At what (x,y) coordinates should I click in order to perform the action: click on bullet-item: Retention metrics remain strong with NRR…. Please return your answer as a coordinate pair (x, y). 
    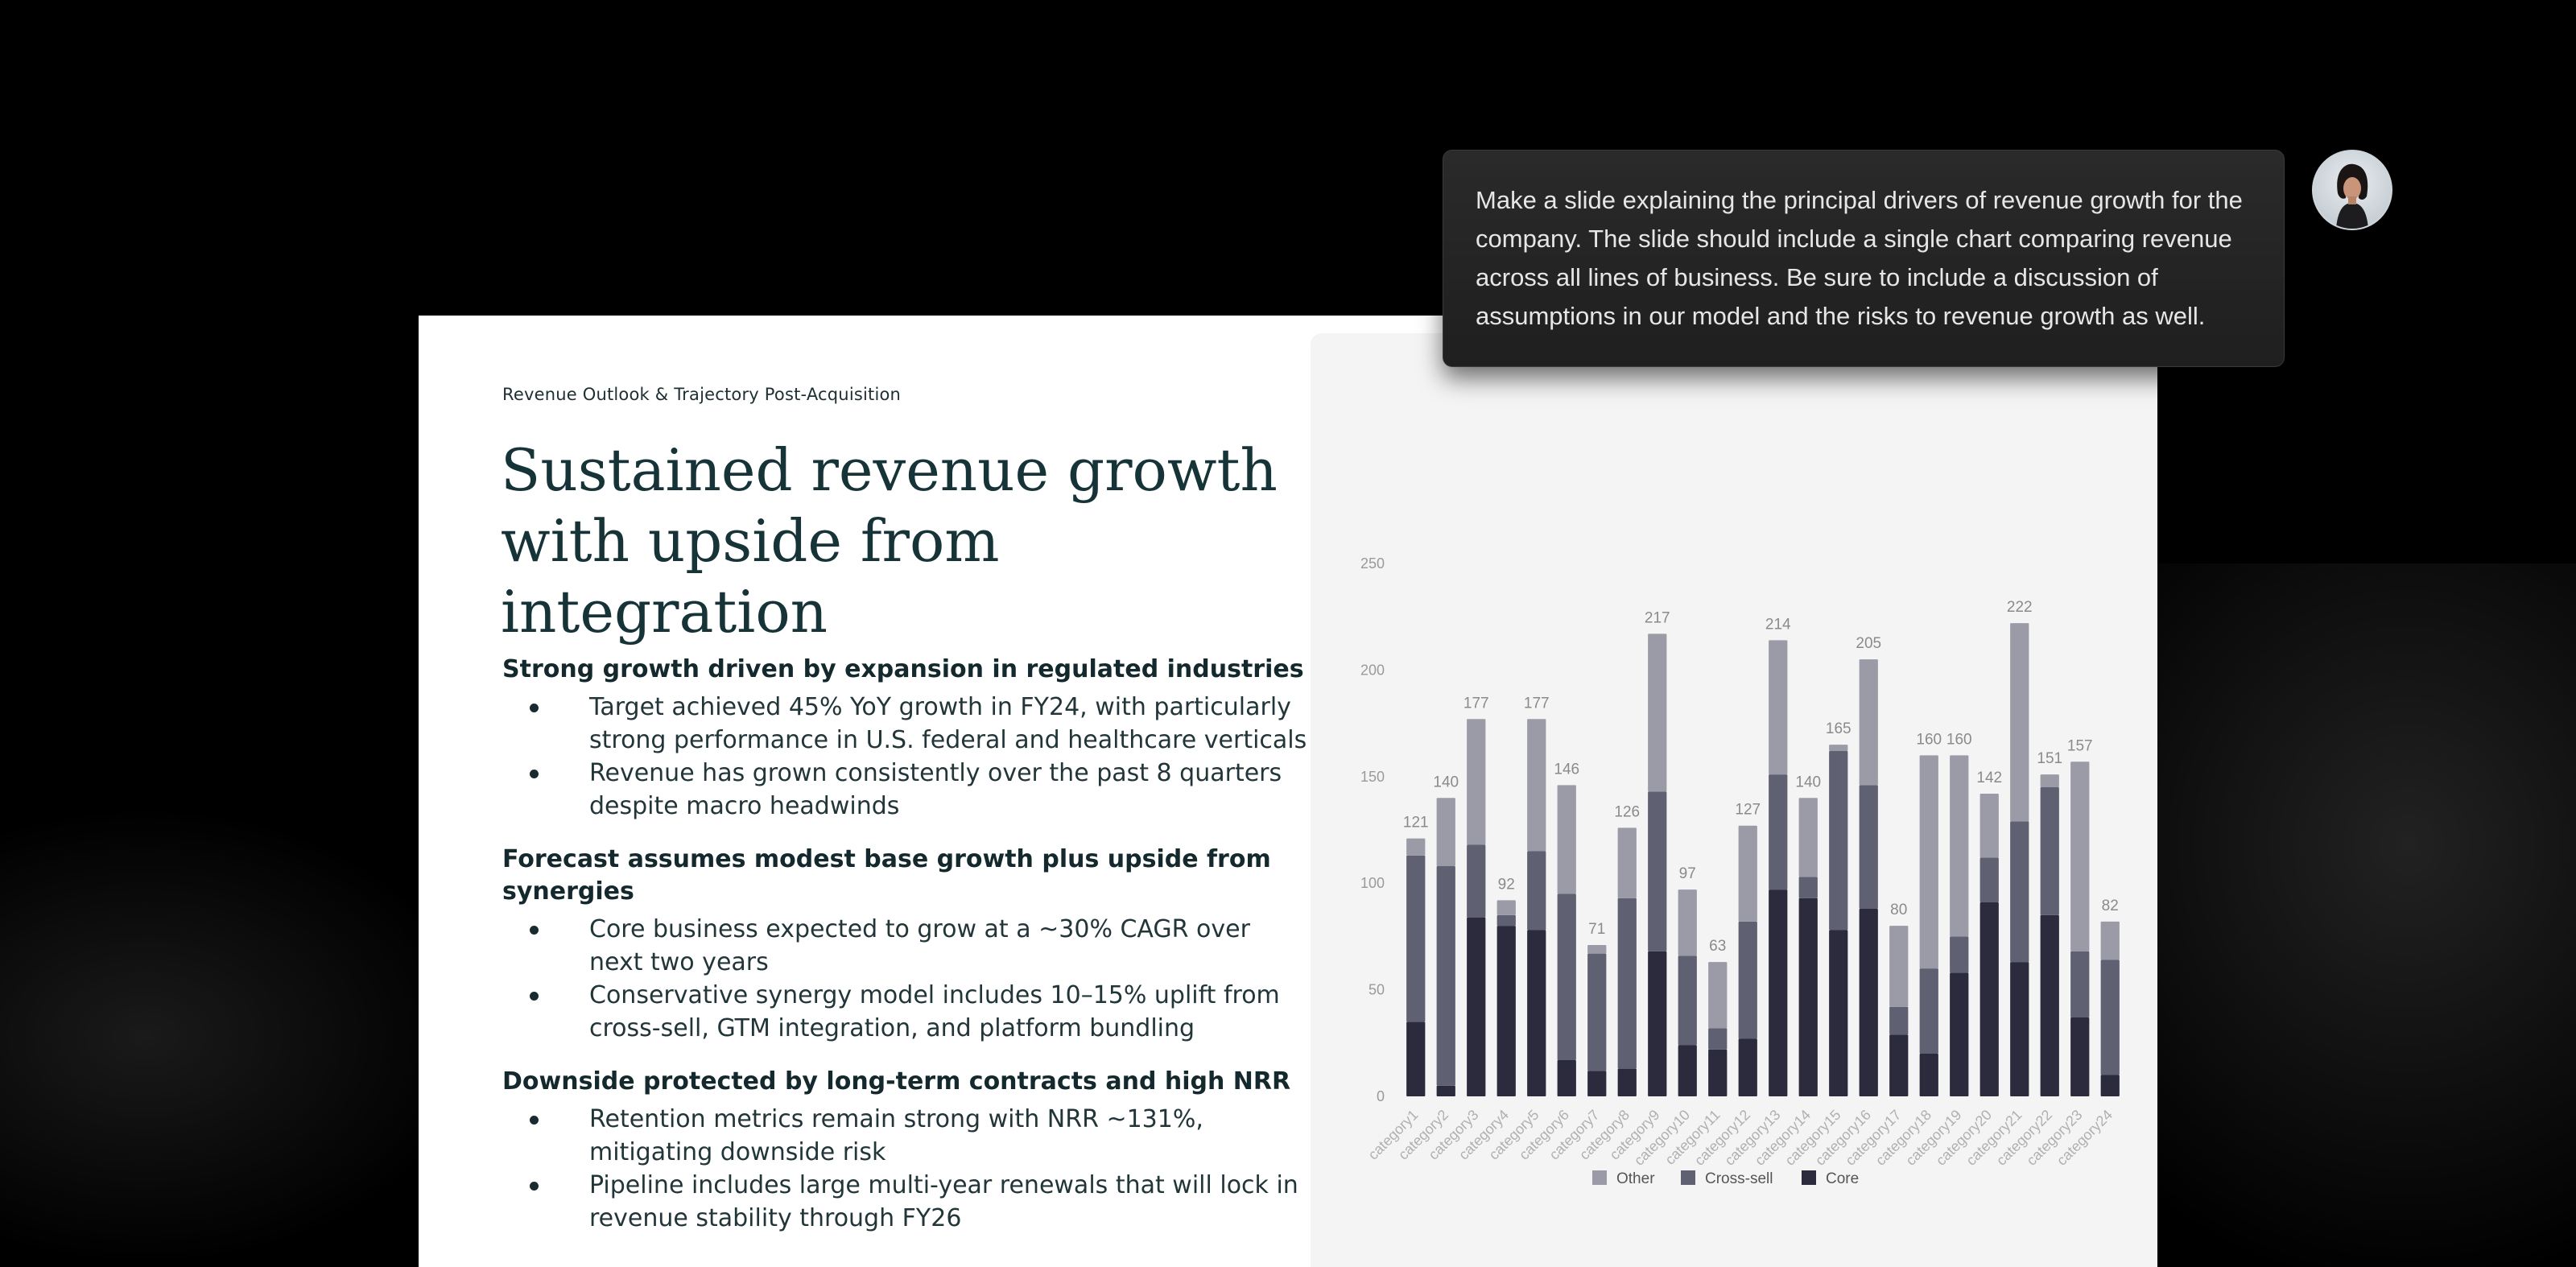
    Looking at the image, I should click on (904, 1136).